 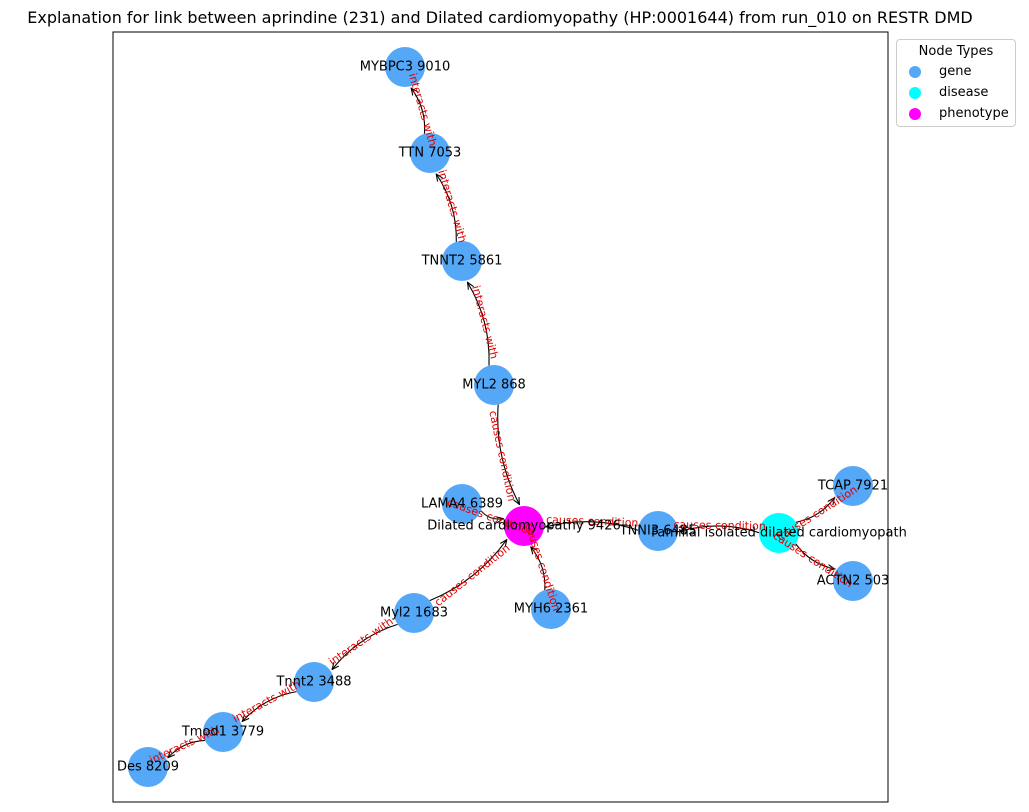 I want to click on legend-title: Node Types, so click(x=956, y=51).